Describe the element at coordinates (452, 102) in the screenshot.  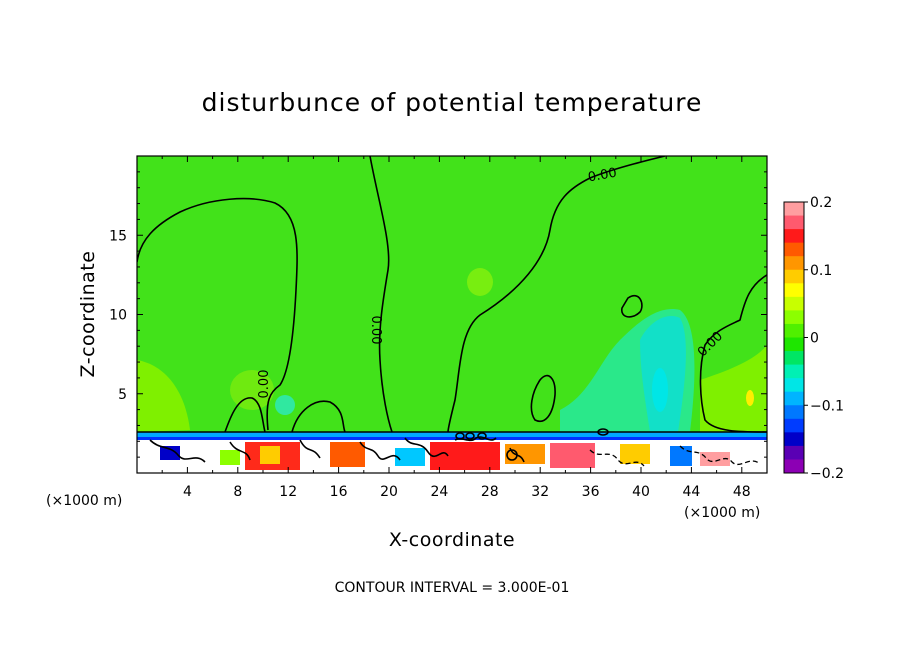
I see `chart-title: disturbunce of potential temperature` at that location.